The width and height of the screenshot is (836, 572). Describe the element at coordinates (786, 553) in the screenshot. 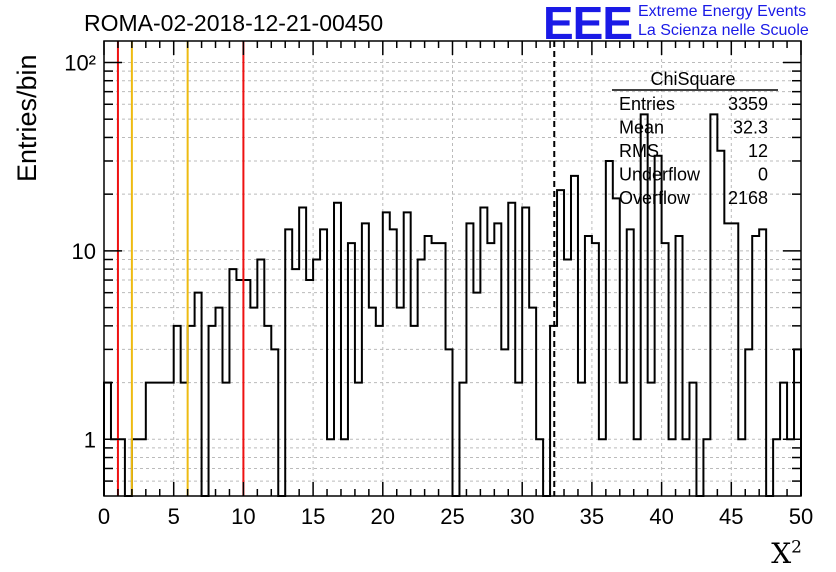

I see `x-axis-label: X2` at that location.